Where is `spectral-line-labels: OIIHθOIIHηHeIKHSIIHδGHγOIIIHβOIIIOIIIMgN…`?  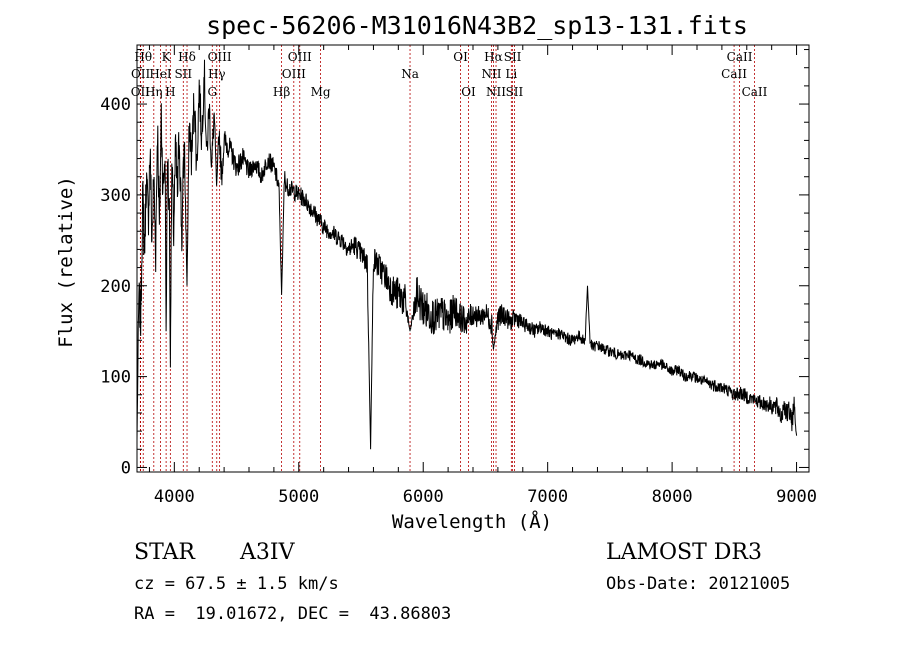
spectral-line-labels: OIIHθOIIHηHeIKHSIIHδGHγOIIIHβOIIIOIIIMgN… is located at coordinates (449, 74).